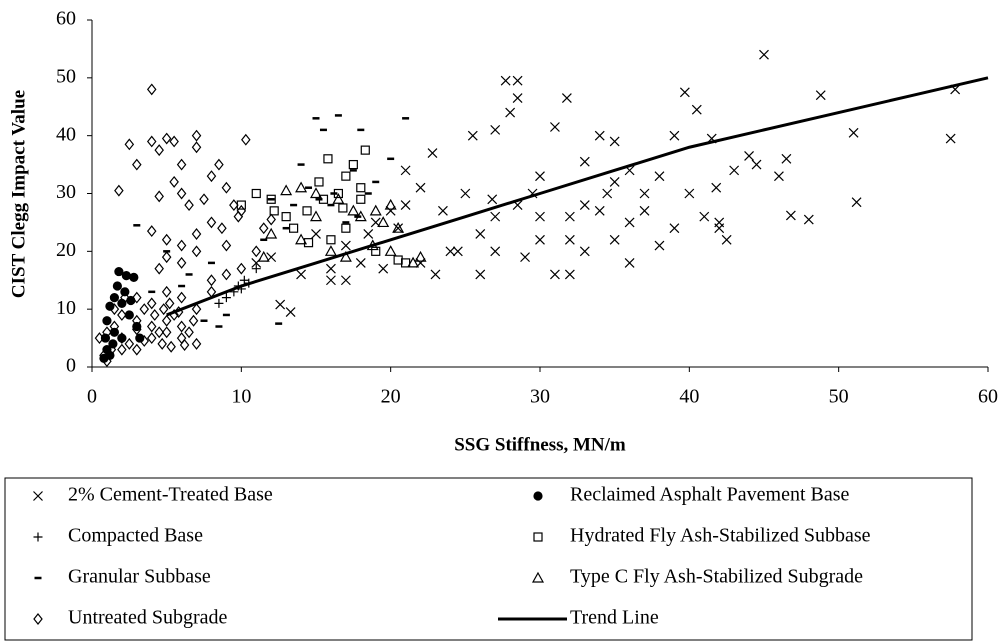  I want to click on y-tick-label: 0, so click(71, 366).